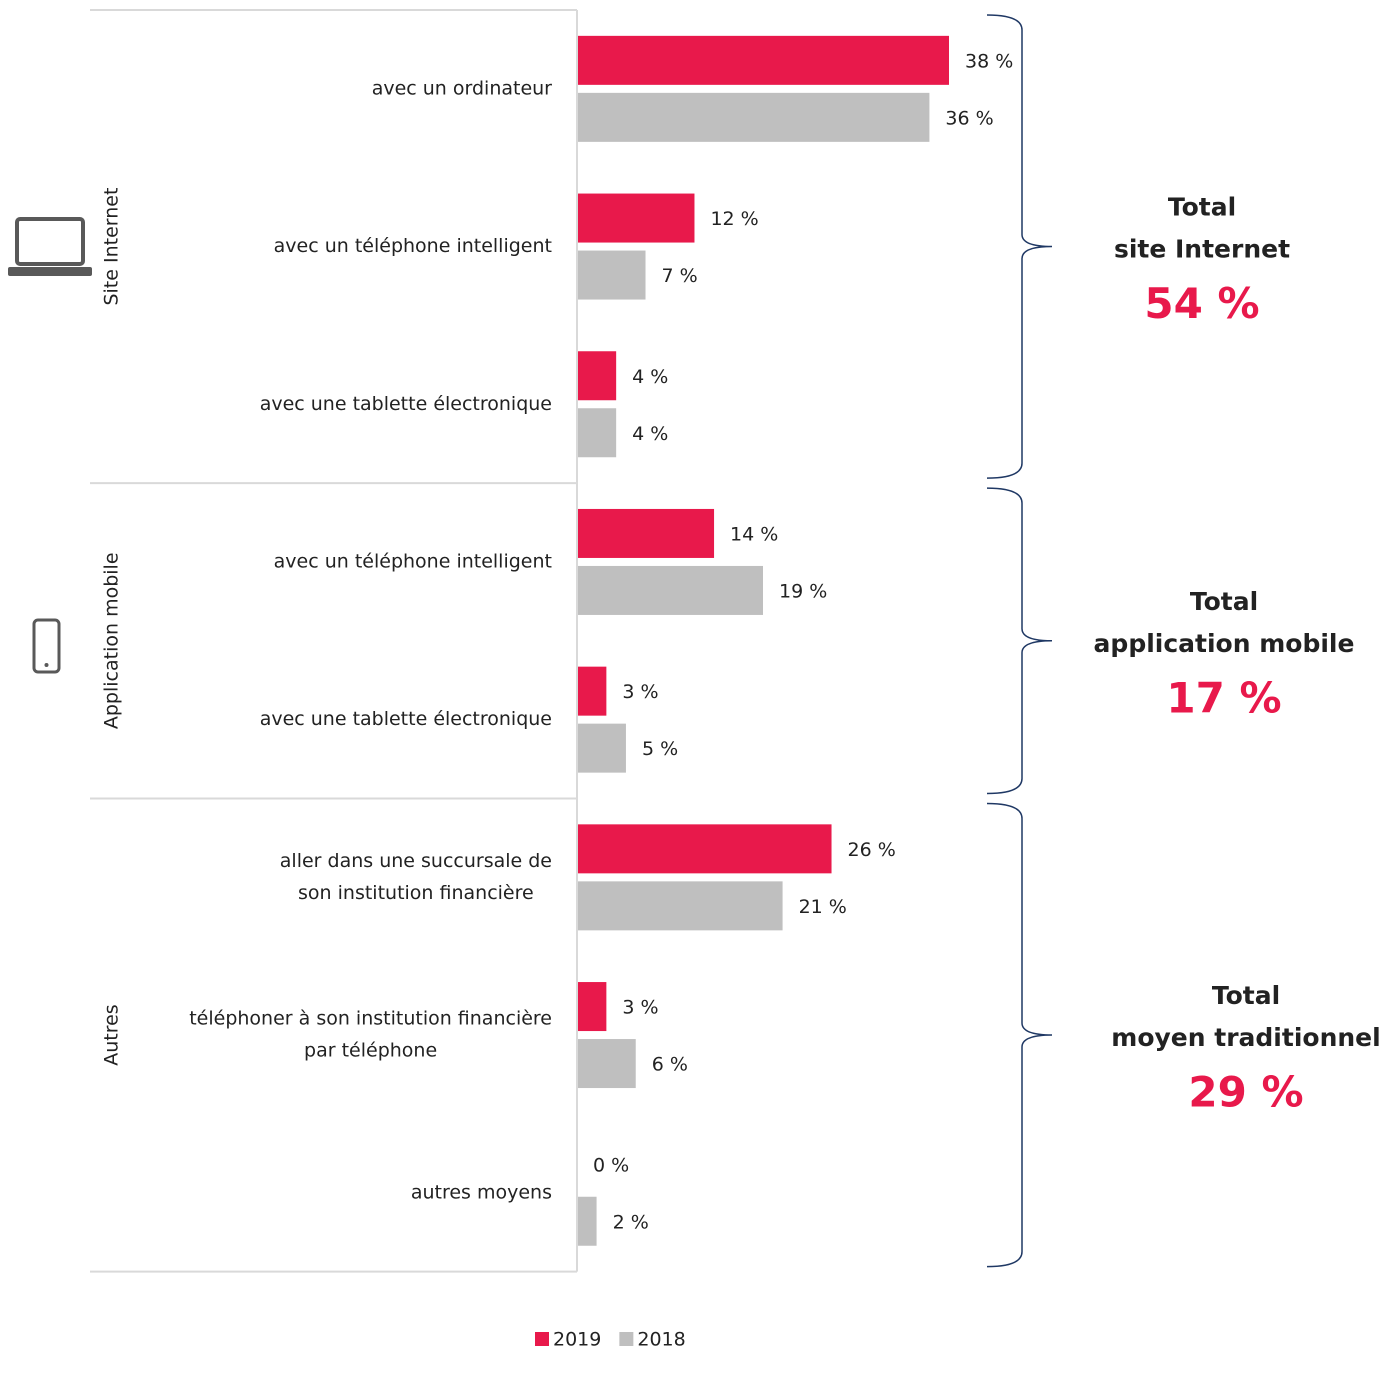 The height and width of the screenshot is (1389, 1394). What do you see at coordinates (803, 591) in the screenshot?
I see `value-label: 19 %` at bounding box center [803, 591].